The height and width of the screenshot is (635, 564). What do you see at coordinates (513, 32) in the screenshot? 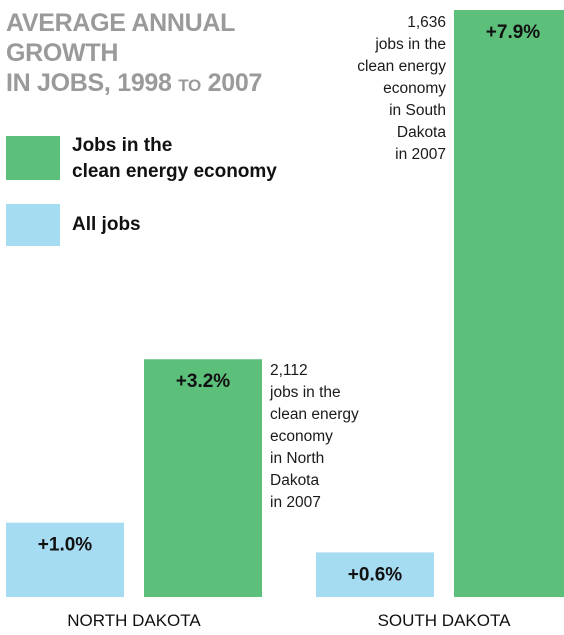
I see `data-label: +7.9%` at bounding box center [513, 32].